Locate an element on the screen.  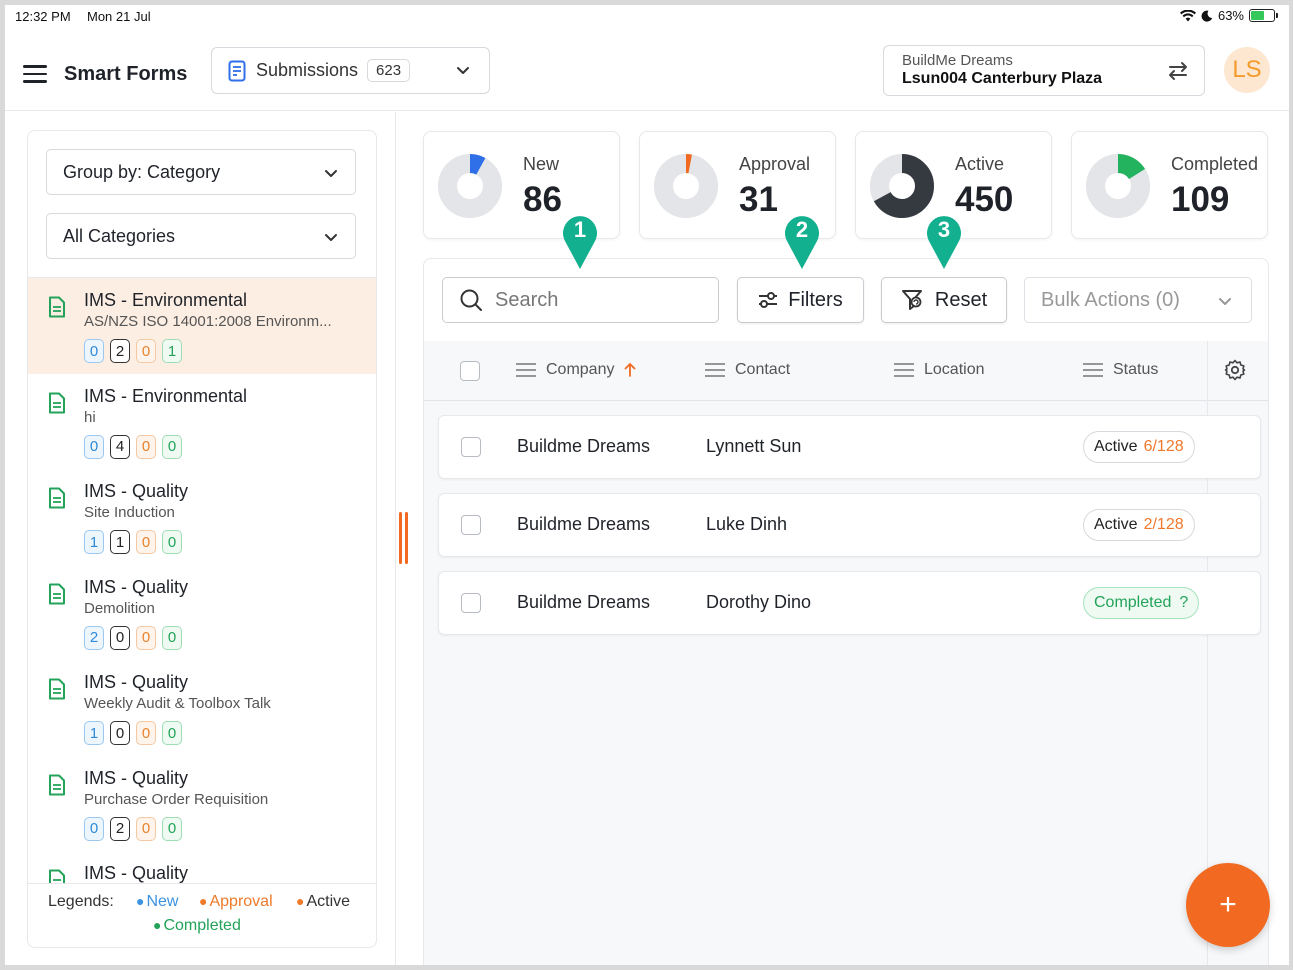
gear-icon is located at coordinates (1235, 370).